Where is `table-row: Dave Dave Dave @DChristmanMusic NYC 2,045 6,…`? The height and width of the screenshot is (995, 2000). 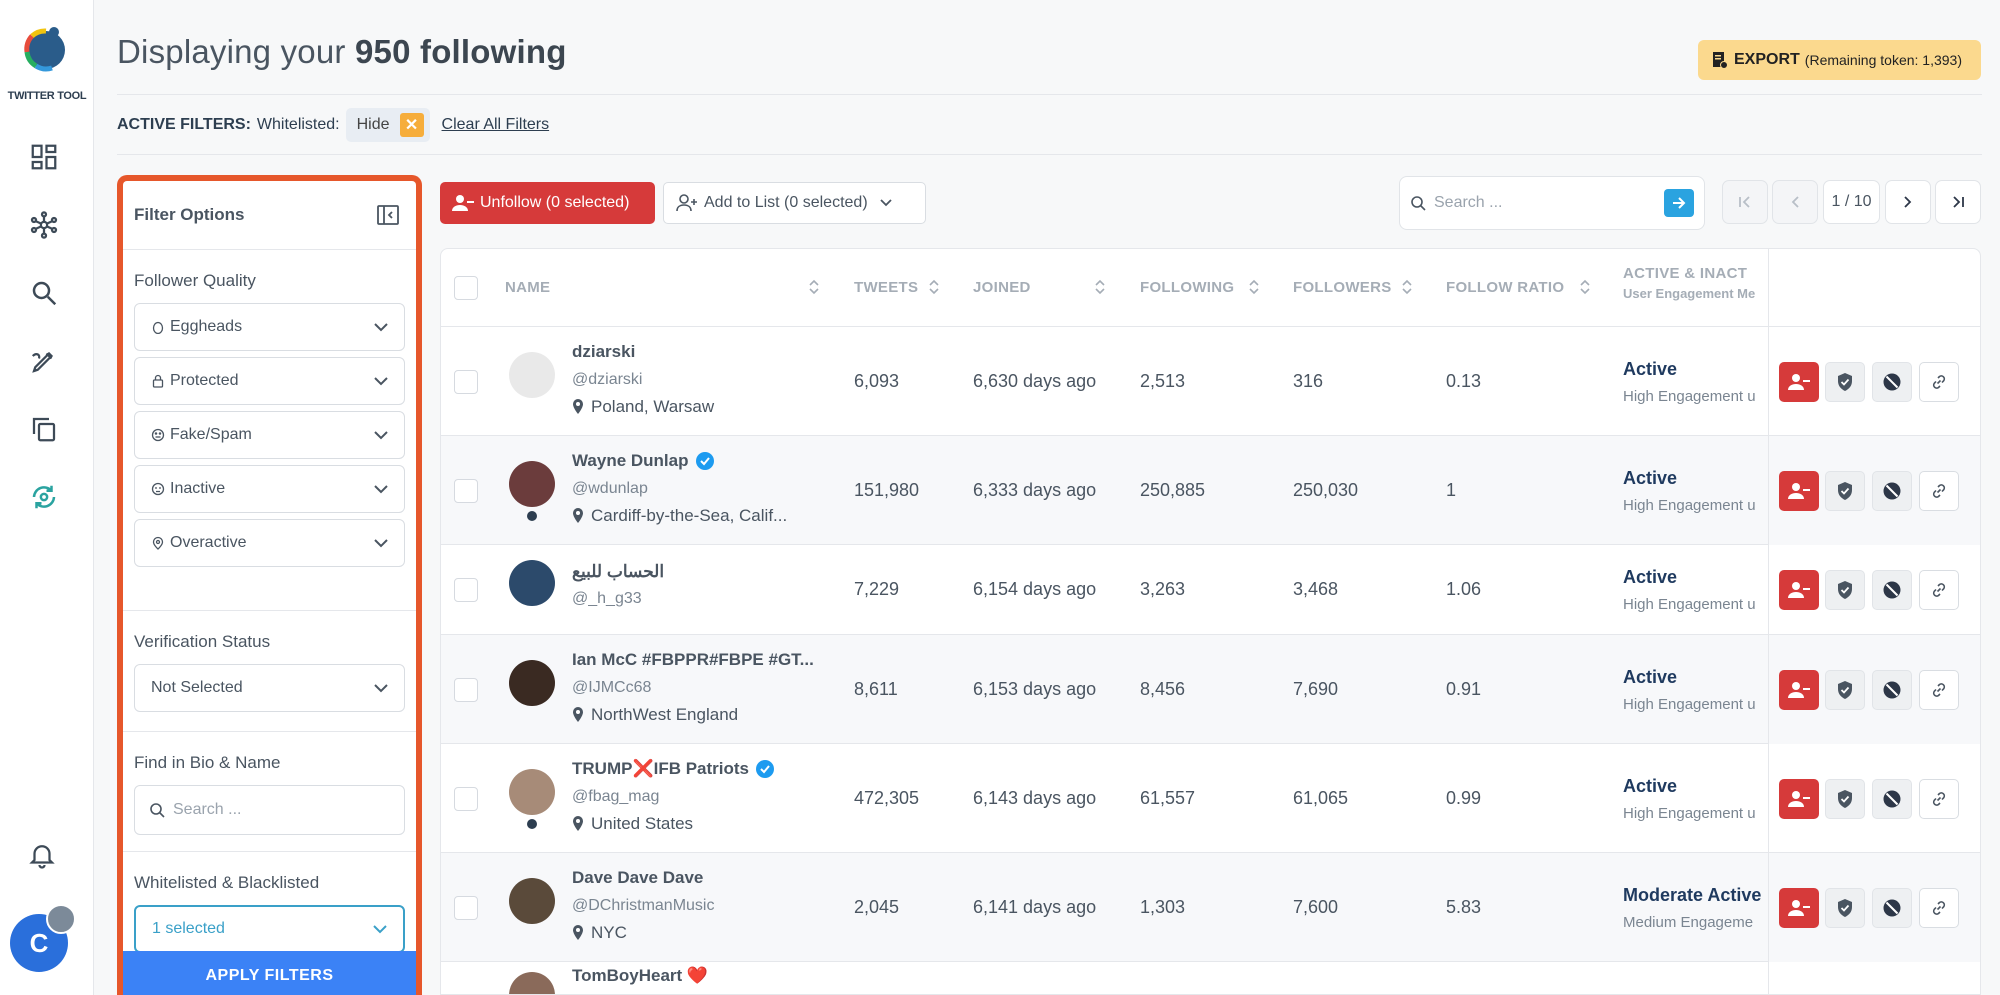
table-row: Dave Dave Dave @DChristmanMusic NYC 2,045 6,… is located at coordinates (1210, 907).